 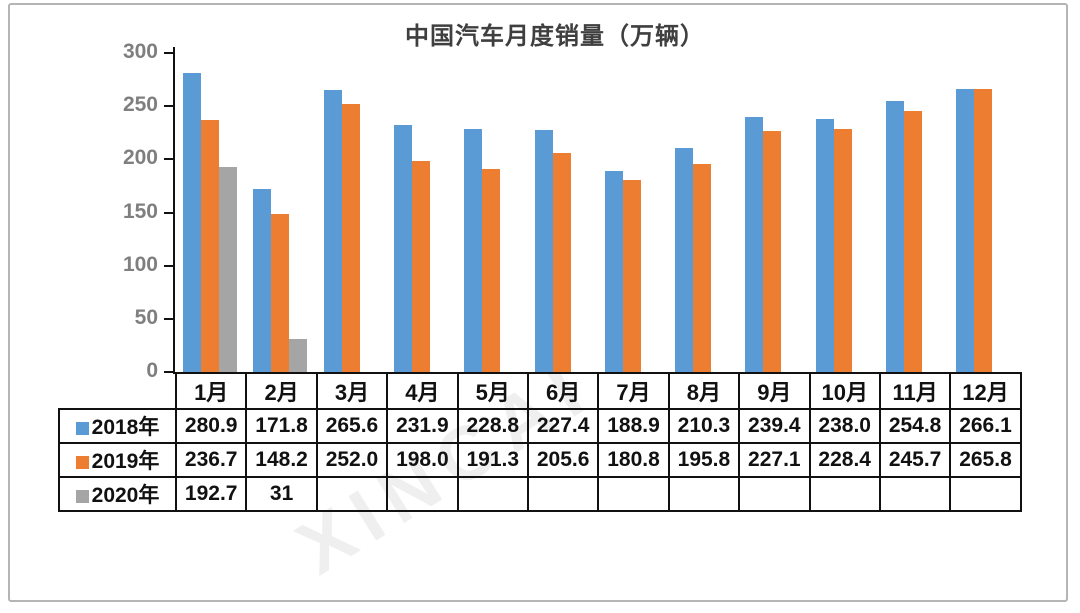 I want to click on table-cell-2020年-2月: 31, so click(x=281, y=494).